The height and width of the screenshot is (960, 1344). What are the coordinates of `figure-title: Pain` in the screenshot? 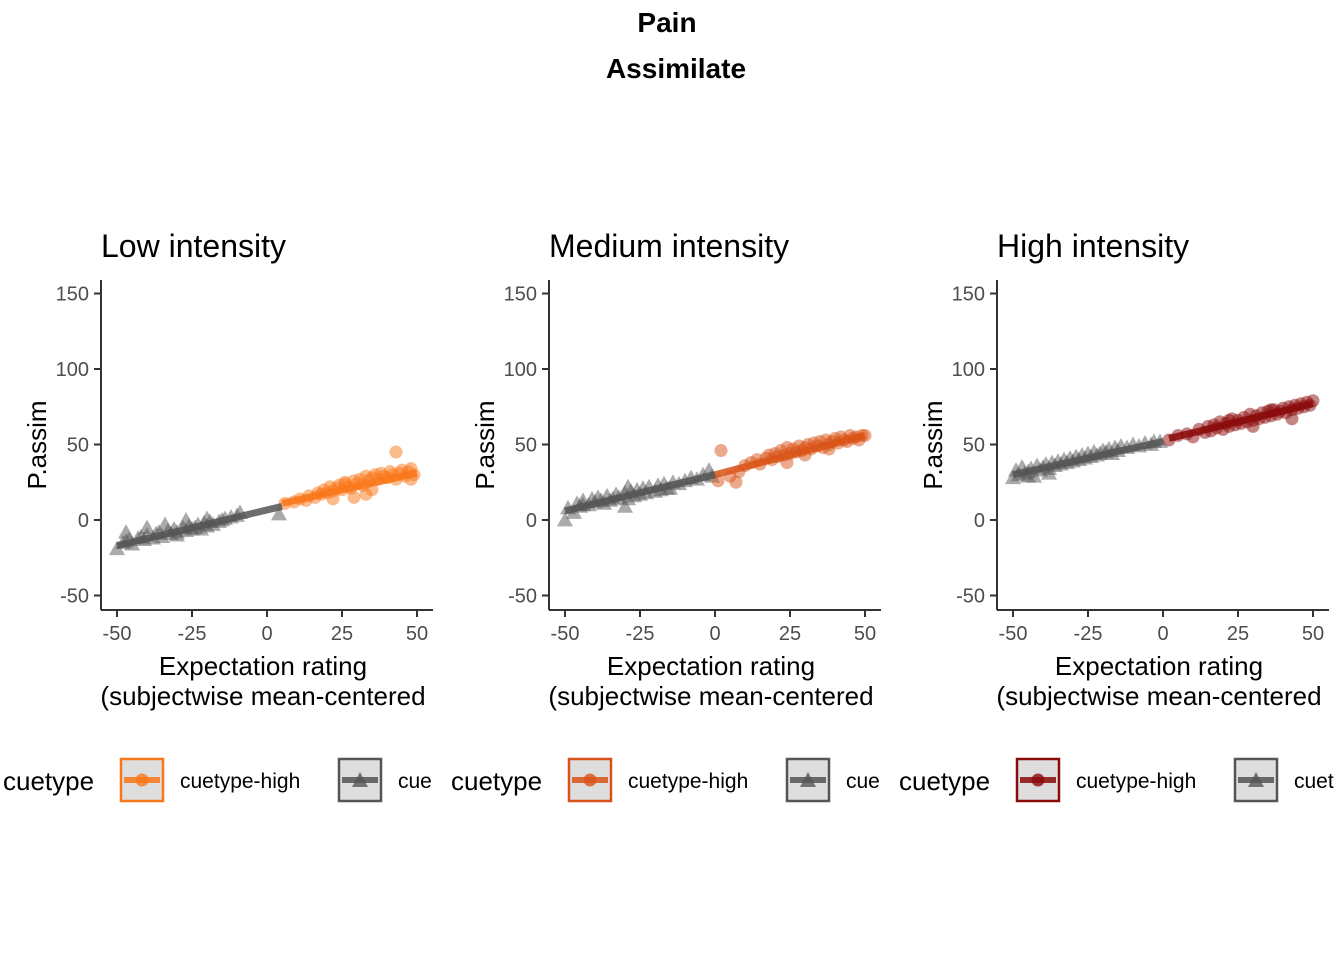 It's located at (666, 22).